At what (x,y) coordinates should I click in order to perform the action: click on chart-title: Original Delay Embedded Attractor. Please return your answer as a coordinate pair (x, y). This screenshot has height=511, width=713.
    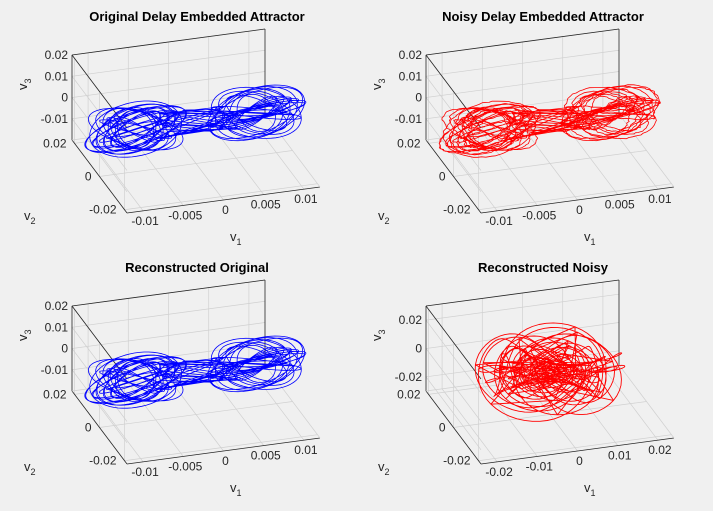
    Looking at the image, I should click on (197, 16).